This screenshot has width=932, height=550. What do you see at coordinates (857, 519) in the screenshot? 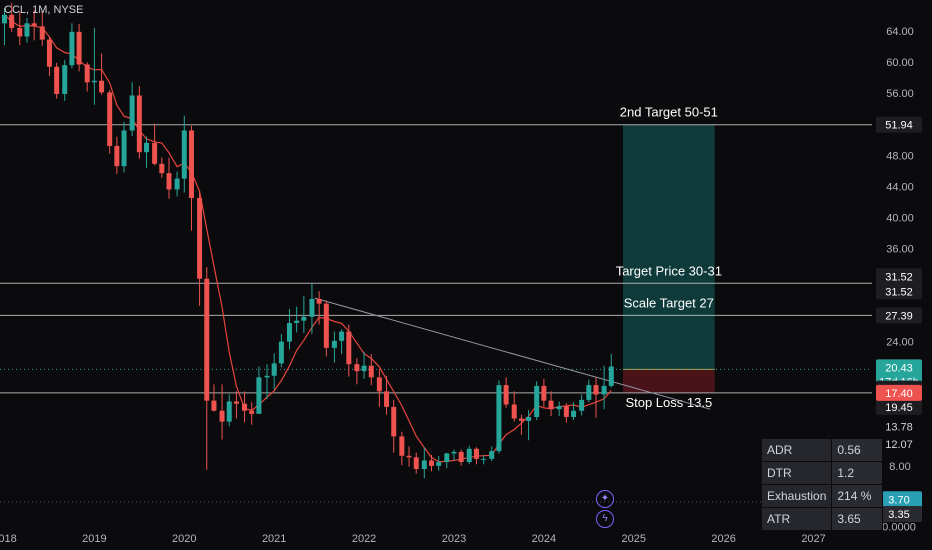
I see `stat-value: 3.65` at bounding box center [857, 519].